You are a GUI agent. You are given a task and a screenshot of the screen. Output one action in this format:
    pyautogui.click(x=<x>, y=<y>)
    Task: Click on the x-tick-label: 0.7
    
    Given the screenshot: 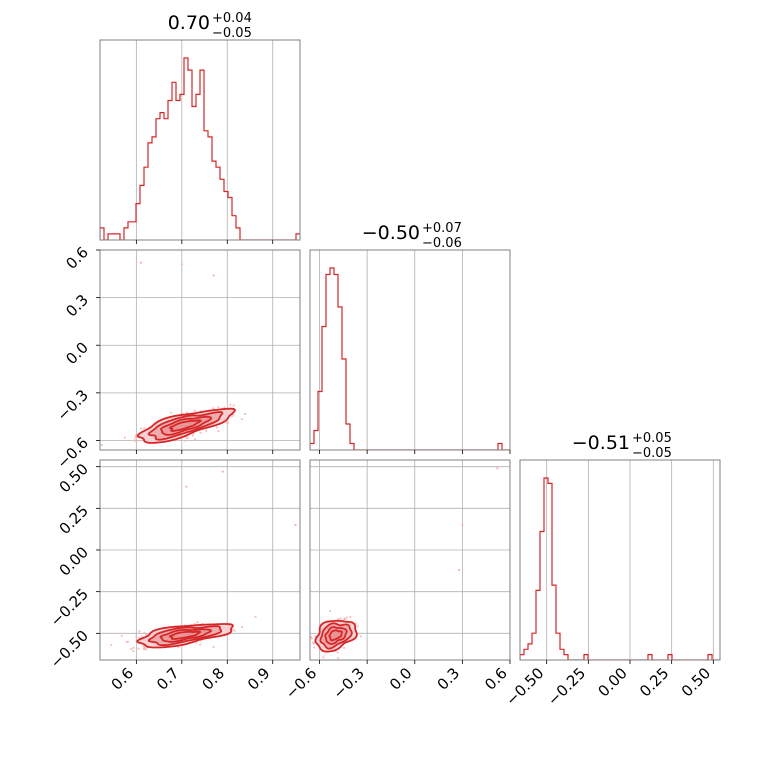 What is the action you would take?
    pyautogui.click(x=168, y=679)
    